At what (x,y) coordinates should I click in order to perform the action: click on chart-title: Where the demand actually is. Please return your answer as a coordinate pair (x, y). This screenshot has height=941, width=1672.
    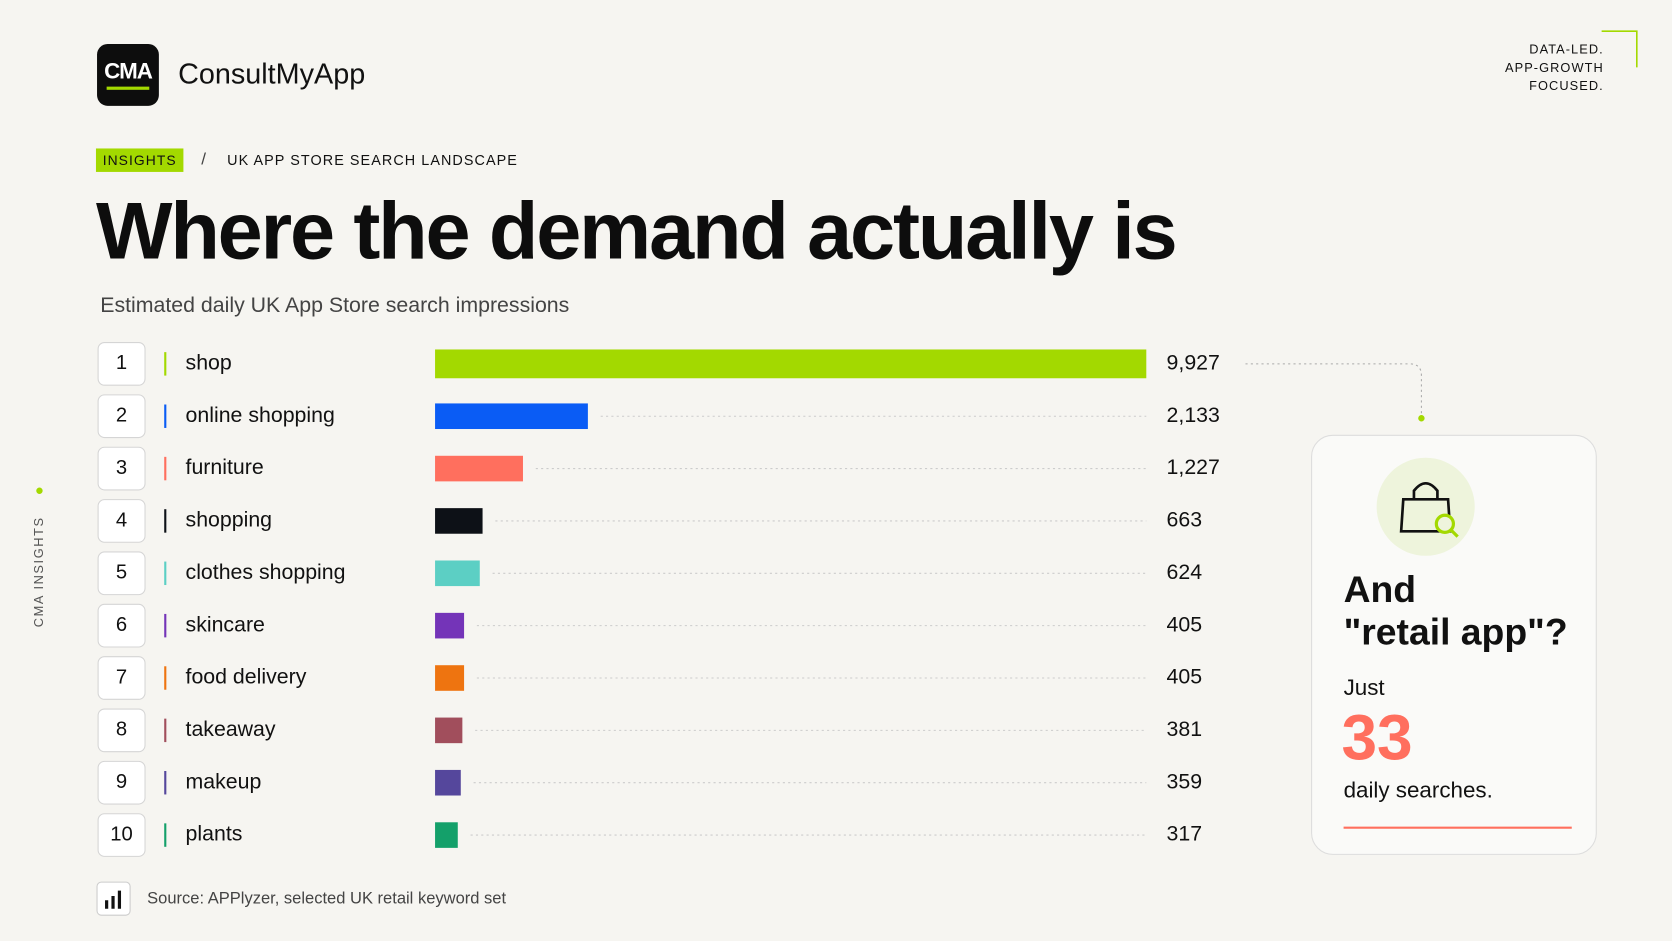
    Looking at the image, I should click on (636, 231).